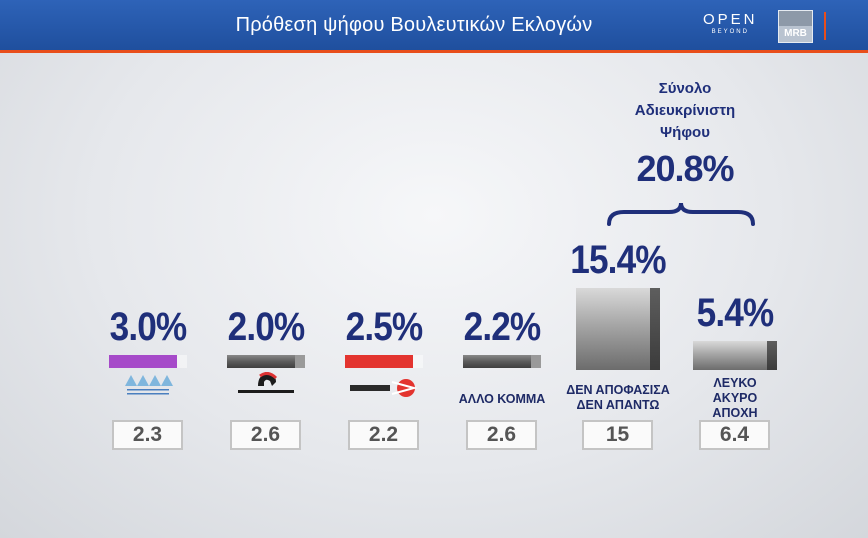  What do you see at coordinates (266, 327) in the screenshot?
I see `value-label-1: 2.0%` at bounding box center [266, 327].